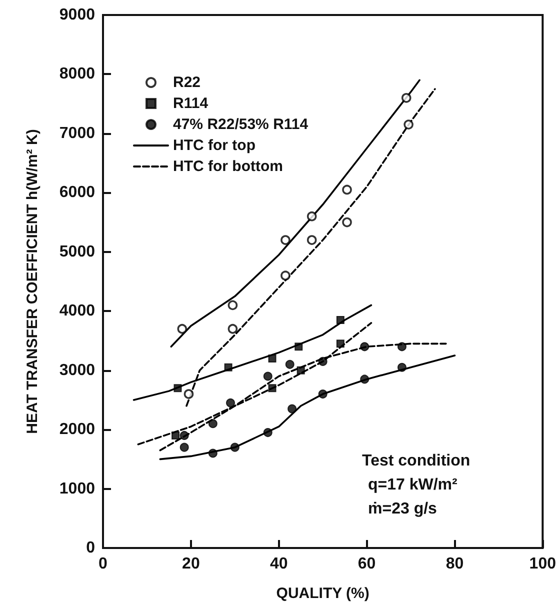  What do you see at coordinates (77, 15) in the screenshot?
I see `y-tick-label: 9000` at bounding box center [77, 15].